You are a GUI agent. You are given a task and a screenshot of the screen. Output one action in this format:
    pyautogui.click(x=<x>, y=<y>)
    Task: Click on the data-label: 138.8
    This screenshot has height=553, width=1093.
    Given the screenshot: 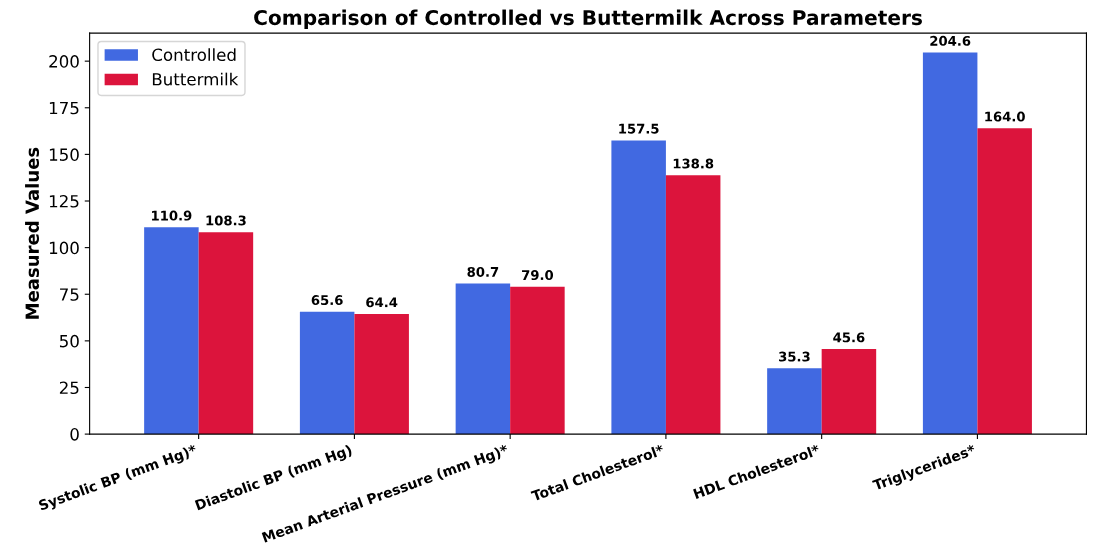 What is the action you would take?
    pyautogui.click(x=693, y=163)
    